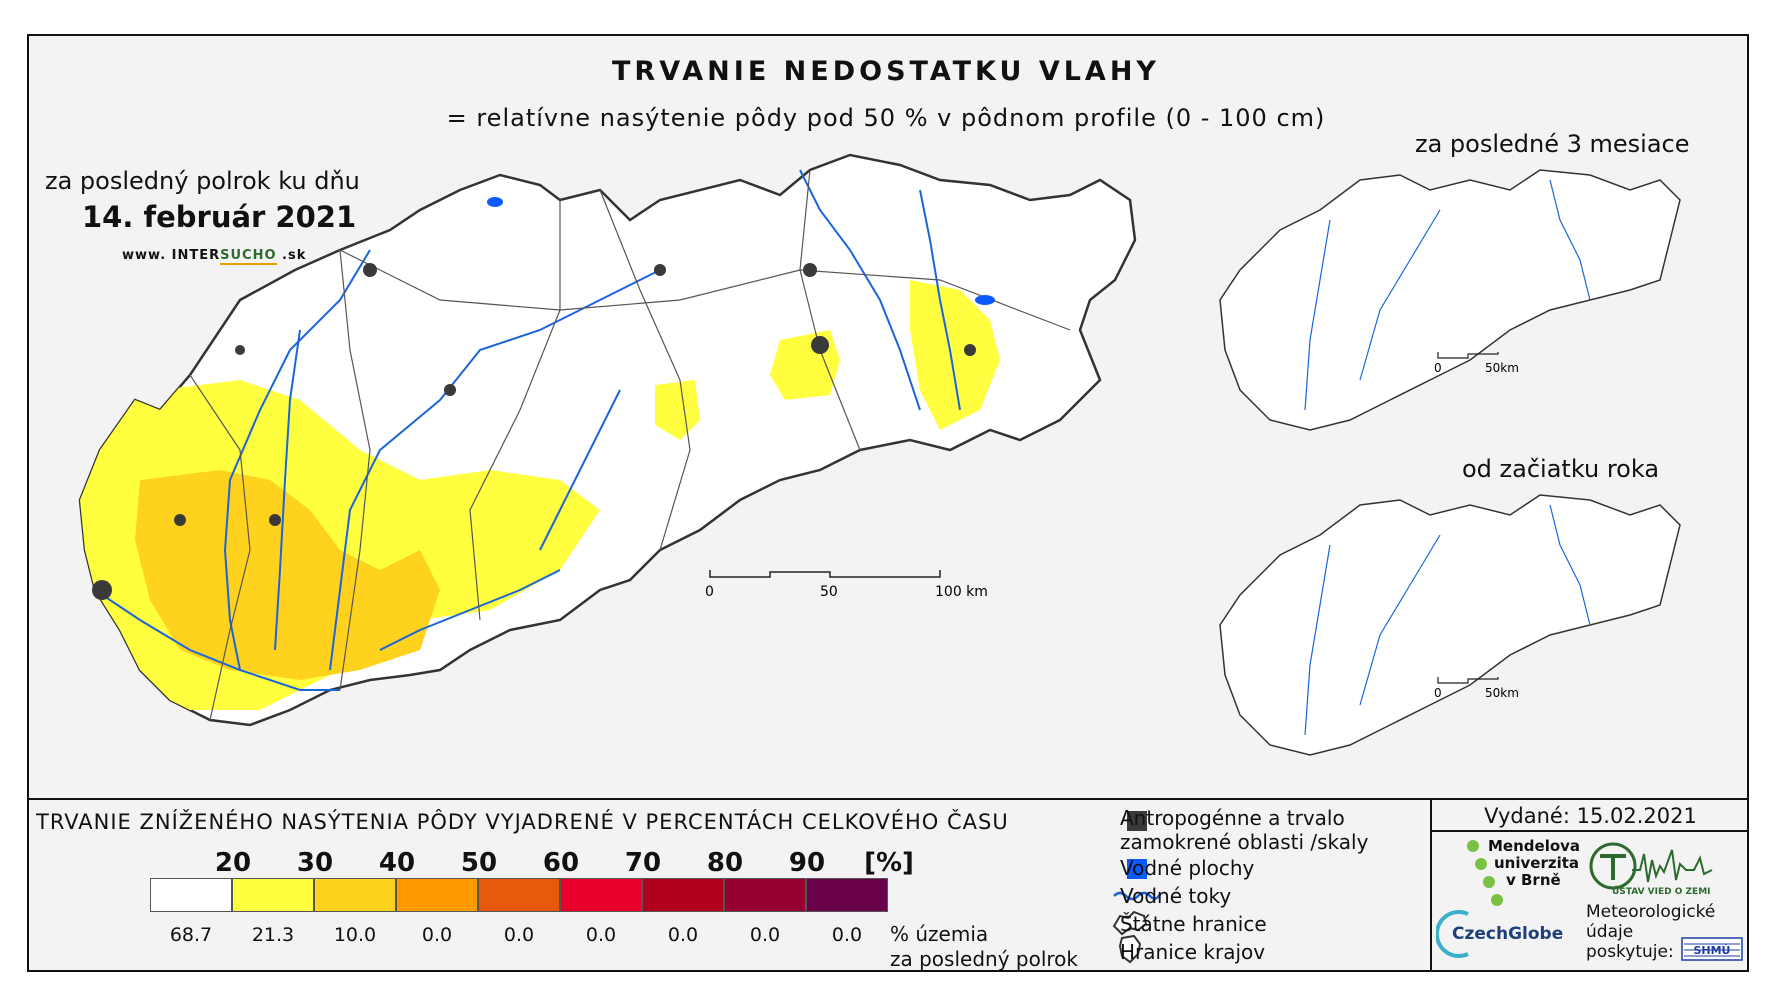  What do you see at coordinates (1193, 952) in the screenshot?
I see `key-region-border: Hranice krajov` at bounding box center [1193, 952].